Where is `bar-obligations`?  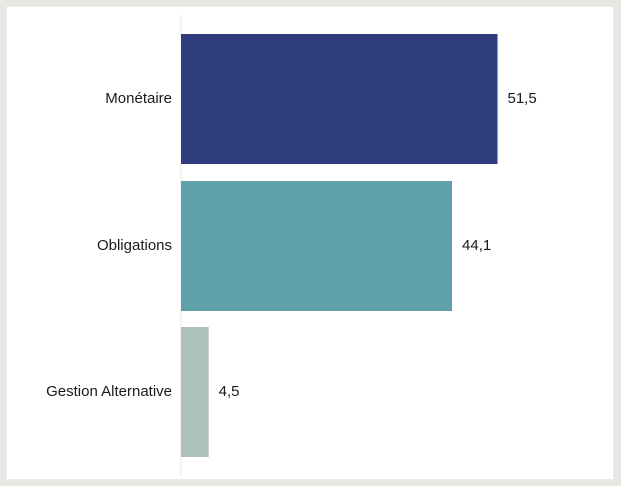
bar-obligations is located at coordinates (316, 246).